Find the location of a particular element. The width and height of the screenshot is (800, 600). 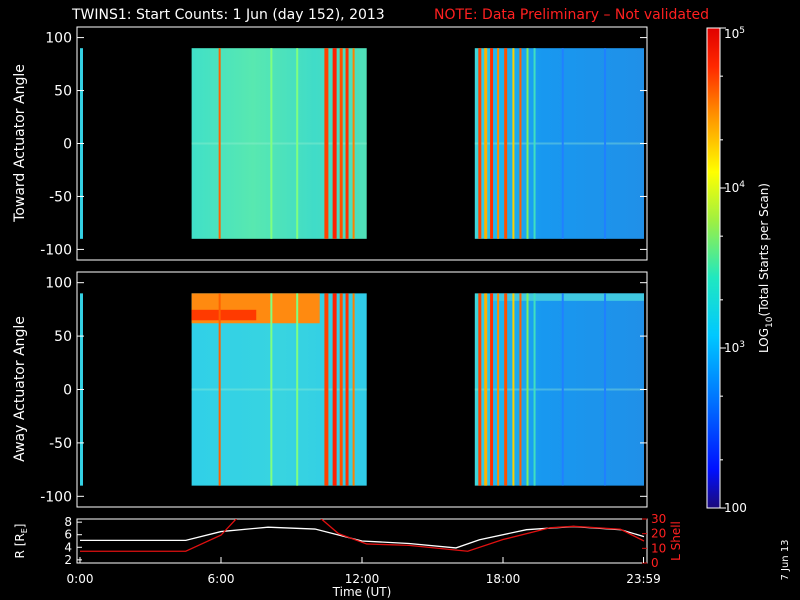

time-tick-label: 0:00 is located at coordinates (80, 579).